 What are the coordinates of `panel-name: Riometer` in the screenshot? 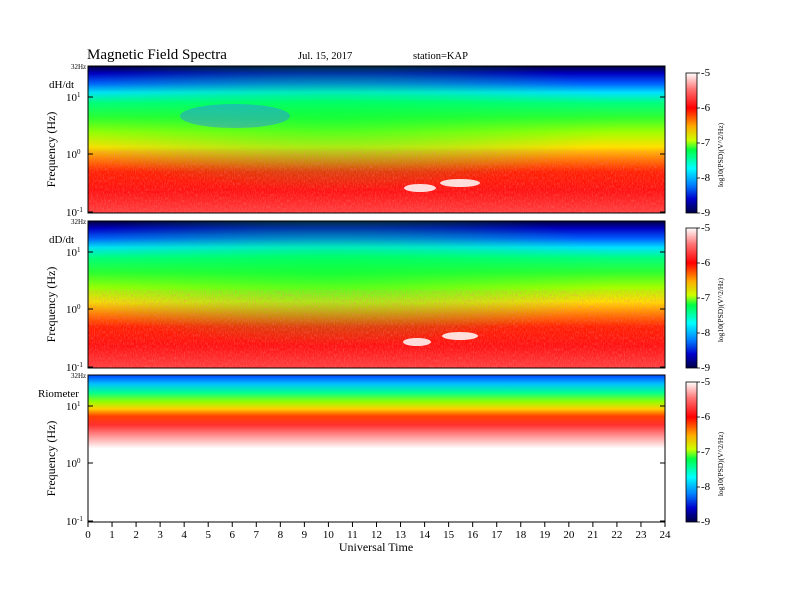 It's located at (58, 394).